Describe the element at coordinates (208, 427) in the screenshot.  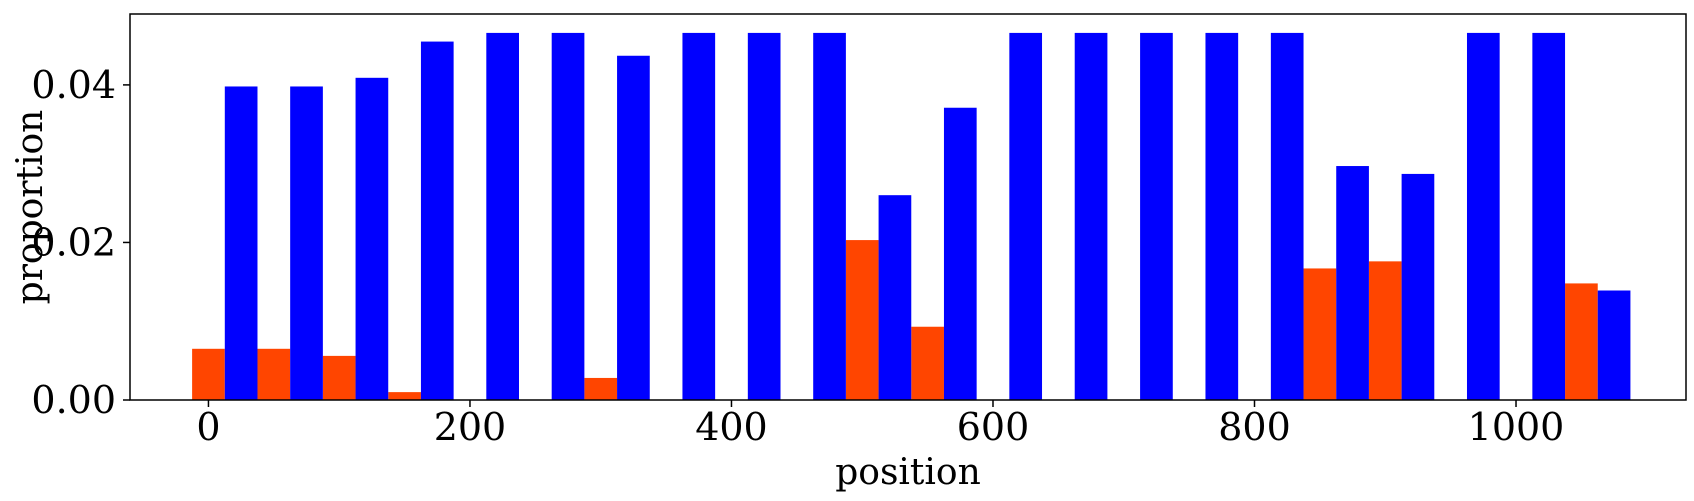
I see `x-tick-label: 0` at that location.